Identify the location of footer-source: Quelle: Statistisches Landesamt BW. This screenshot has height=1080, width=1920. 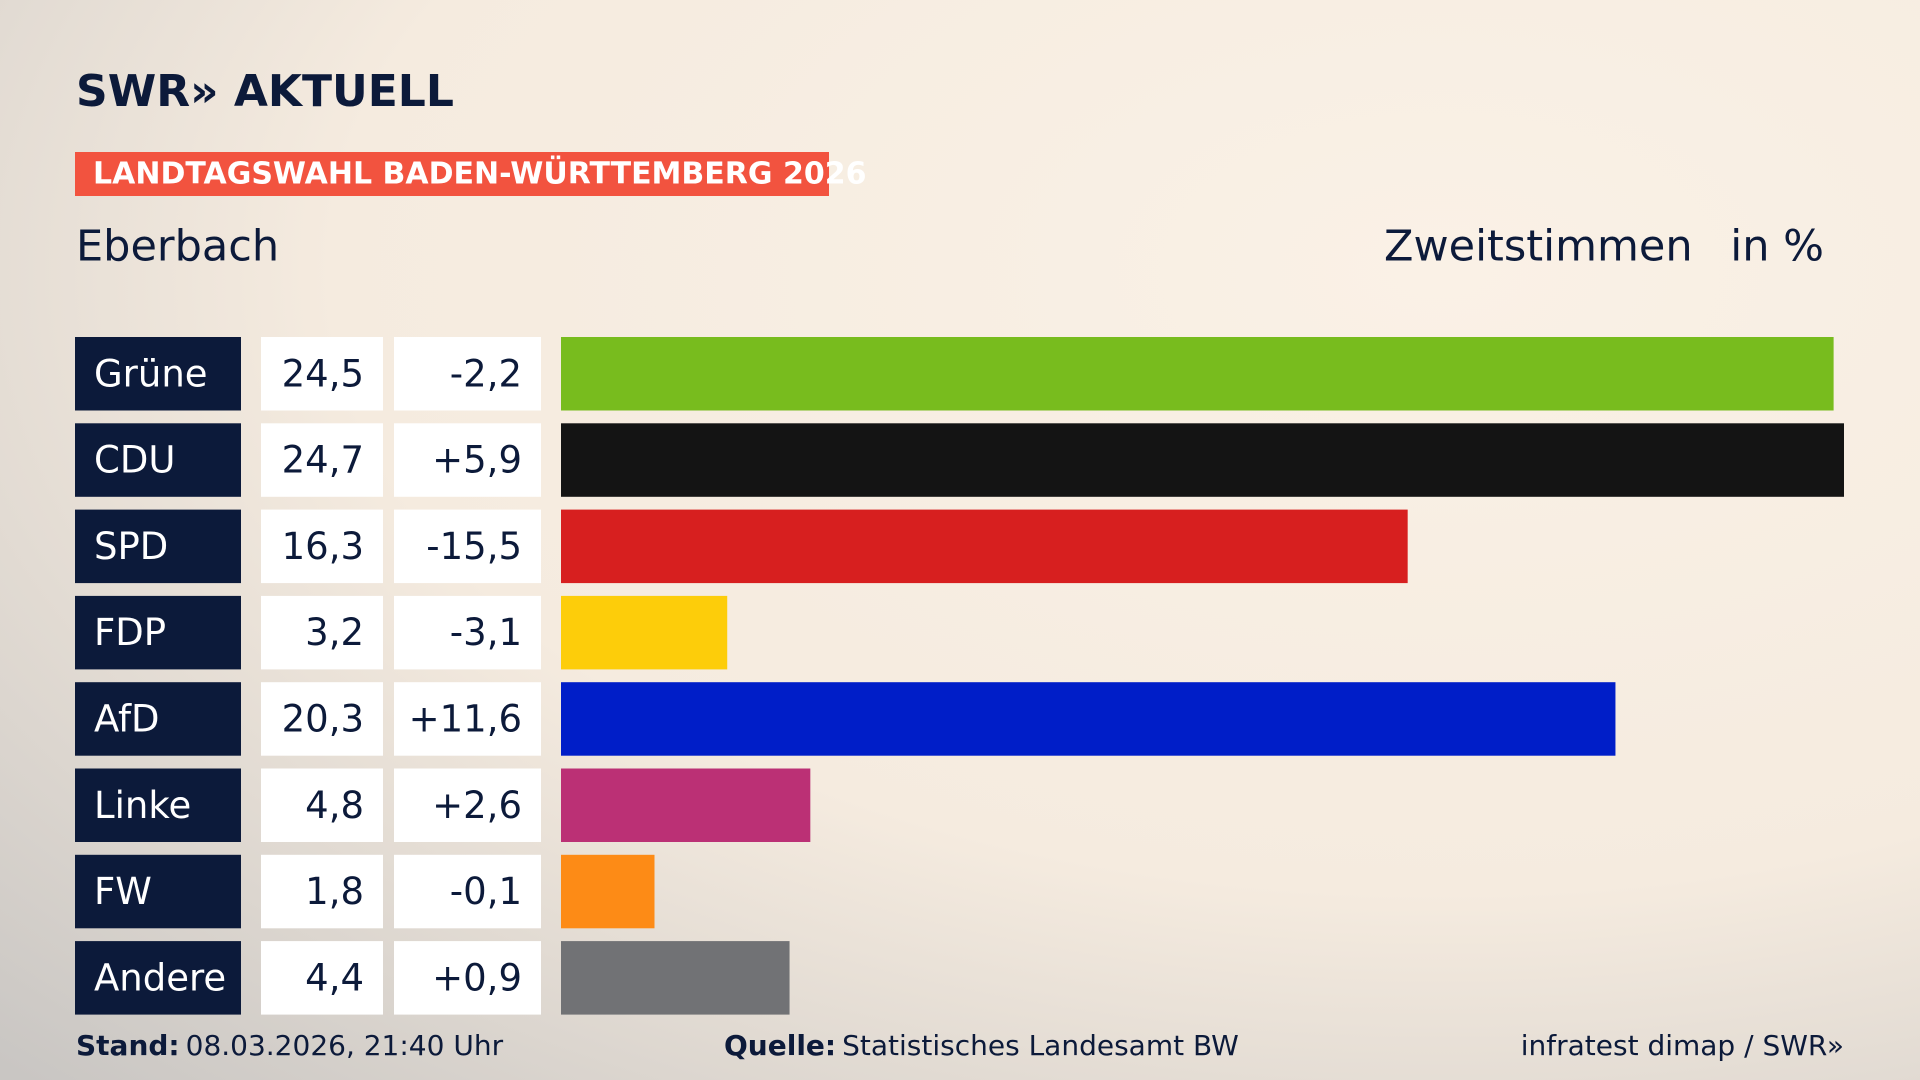
(981, 1045).